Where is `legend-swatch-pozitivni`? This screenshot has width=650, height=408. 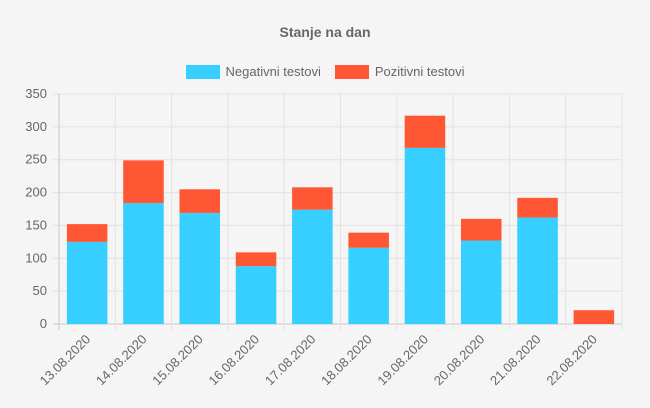 legend-swatch-pozitivni is located at coordinates (351, 71).